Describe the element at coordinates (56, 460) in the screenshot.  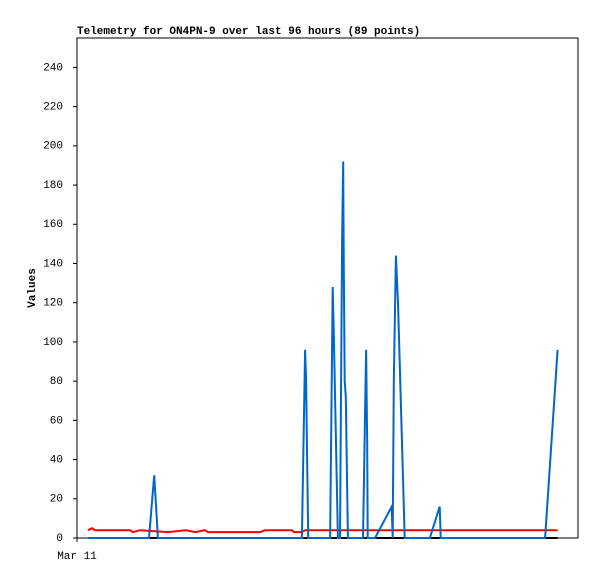
I see `y-tick-label: 40` at that location.